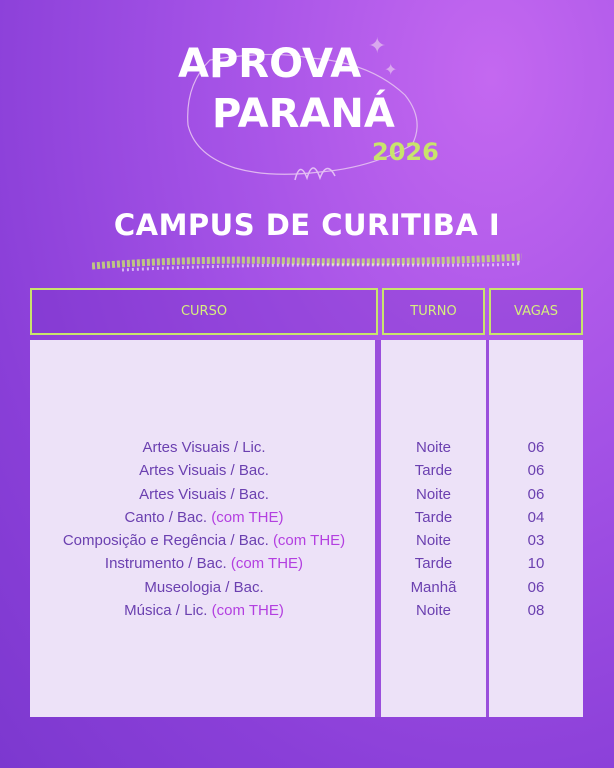 The height and width of the screenshot is (768, 614). Describe the element at coordinates (204, 311) in the screenshot. I see `header-curso: CURSO` at that location.